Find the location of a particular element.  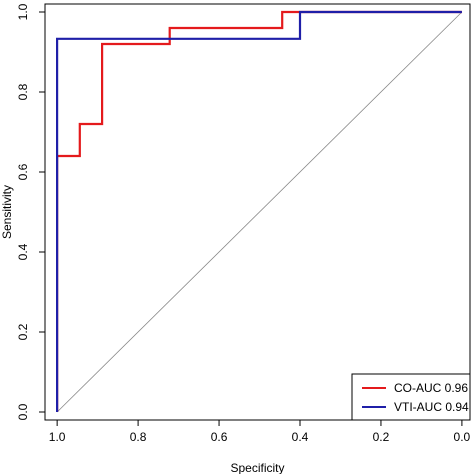

x-tick-label: 0.6 is located at coordinates (219, 437).